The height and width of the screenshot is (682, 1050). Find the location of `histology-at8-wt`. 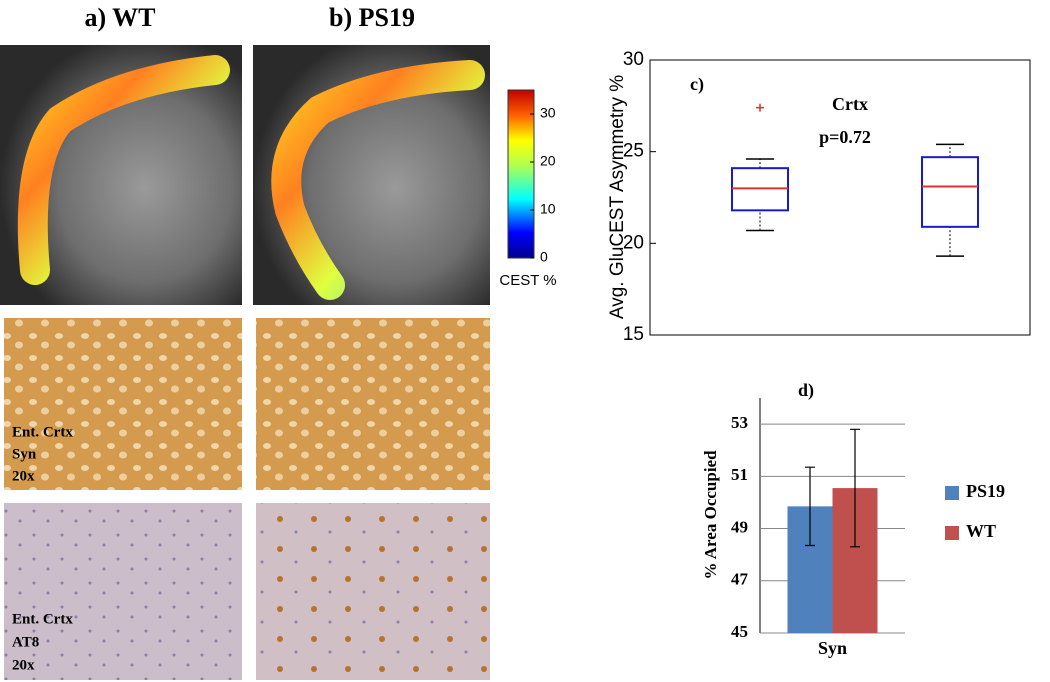

histology-at8-wt is located at coordinates (123, 591).